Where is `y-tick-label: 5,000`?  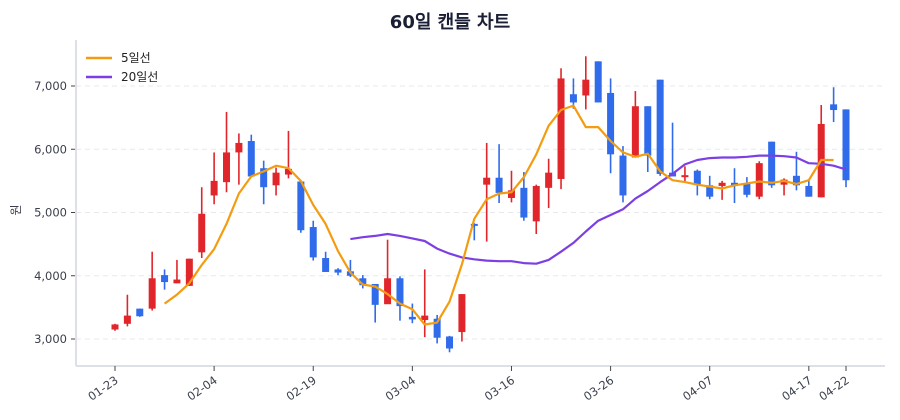
y-tick-label: 5,000 is located at coordinates (50, 213).